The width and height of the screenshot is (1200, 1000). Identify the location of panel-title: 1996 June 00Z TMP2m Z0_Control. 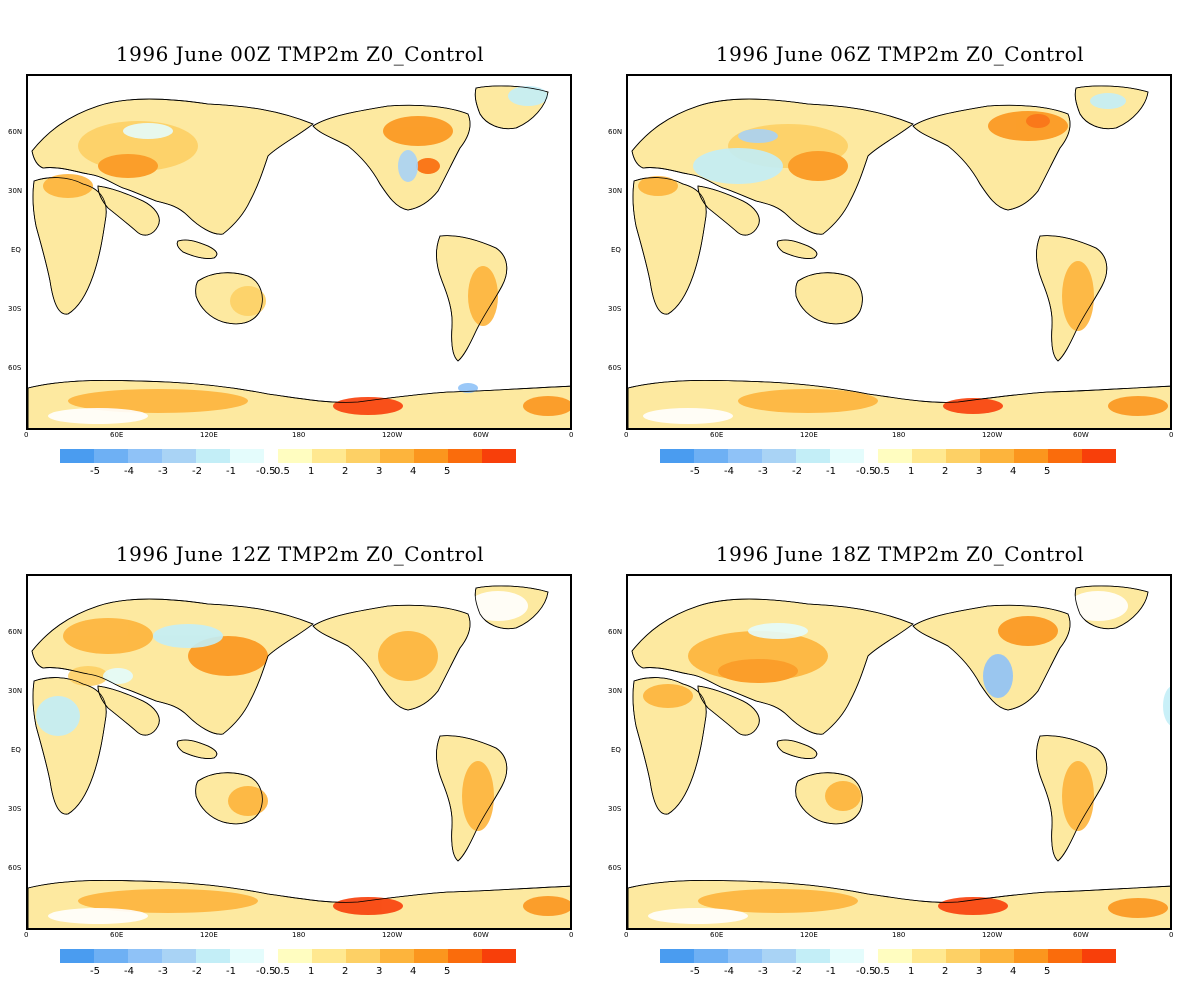
(300, 54).